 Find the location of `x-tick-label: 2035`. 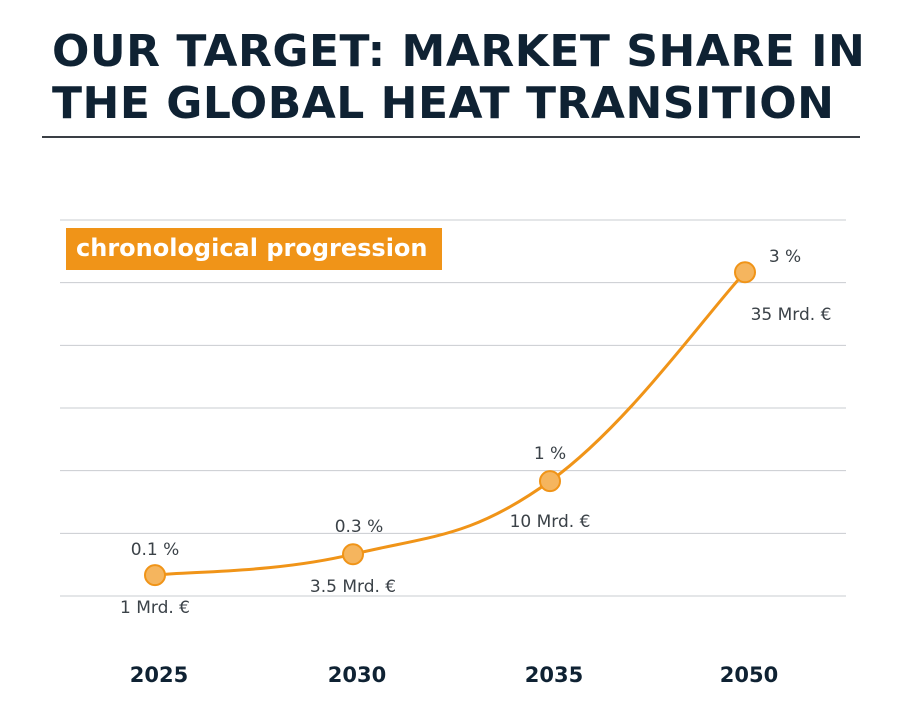

x-tick-label: 2035 is located at coordinates (554, 675).